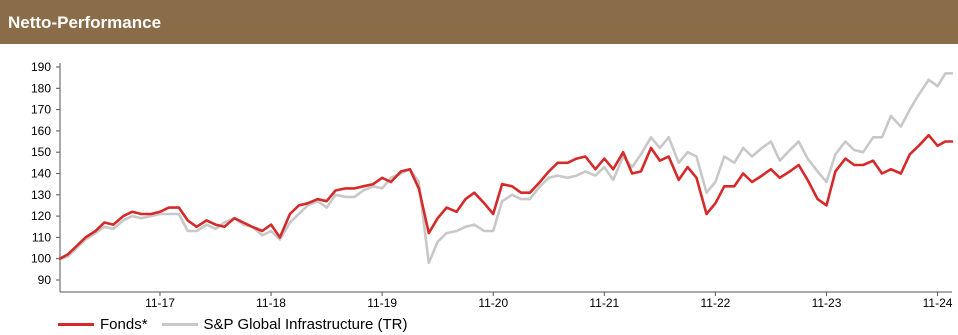  Describe the element at coordinates (41, 152) in the screenshot. I see `y-tick-label: 150` at that location.